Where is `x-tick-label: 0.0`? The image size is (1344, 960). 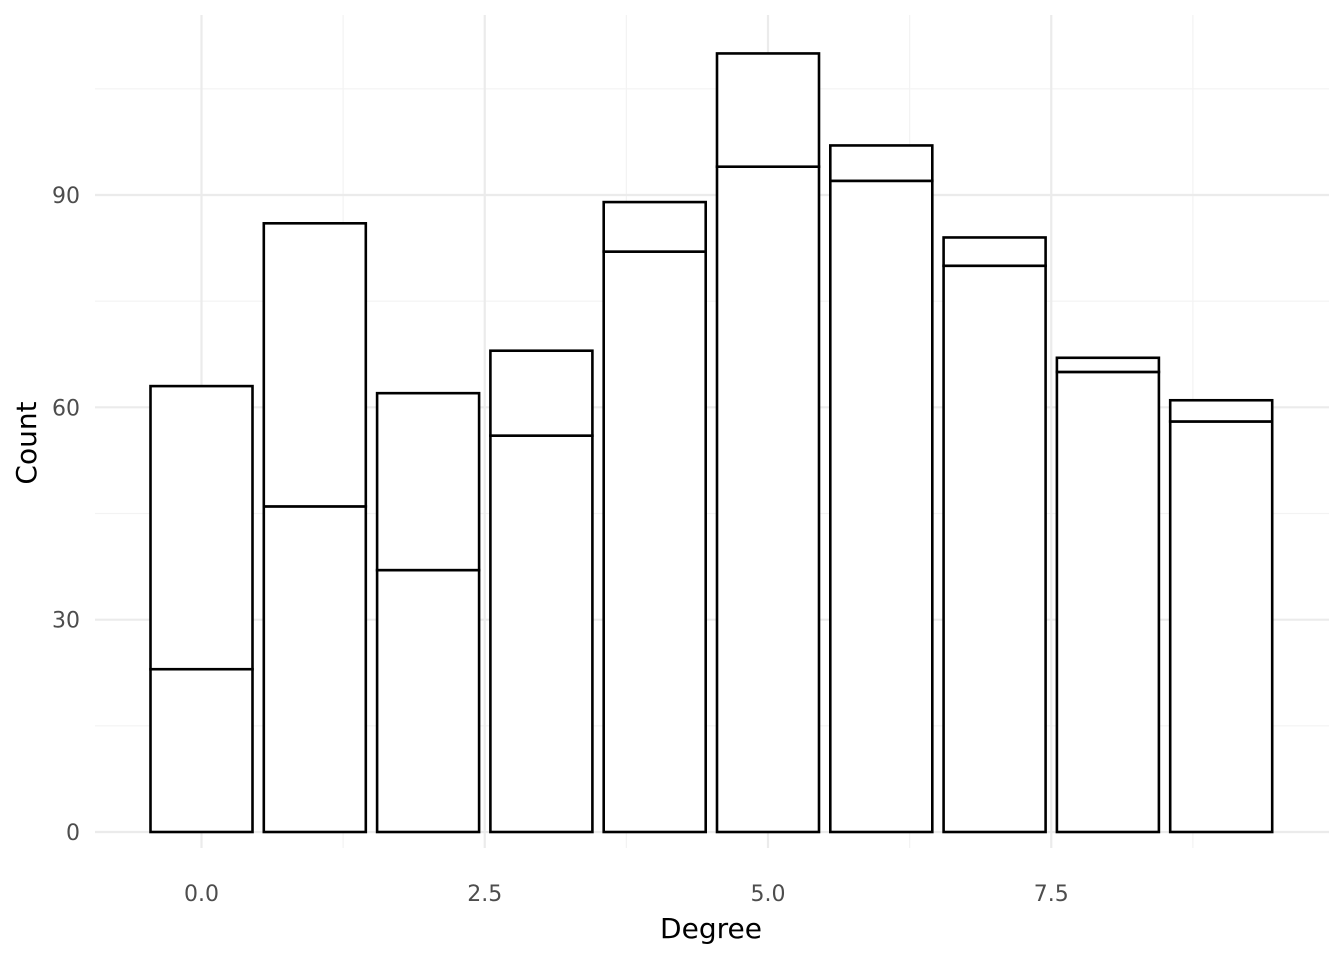 x-tick-label: 0.0 is located at coordinates (201, 894).